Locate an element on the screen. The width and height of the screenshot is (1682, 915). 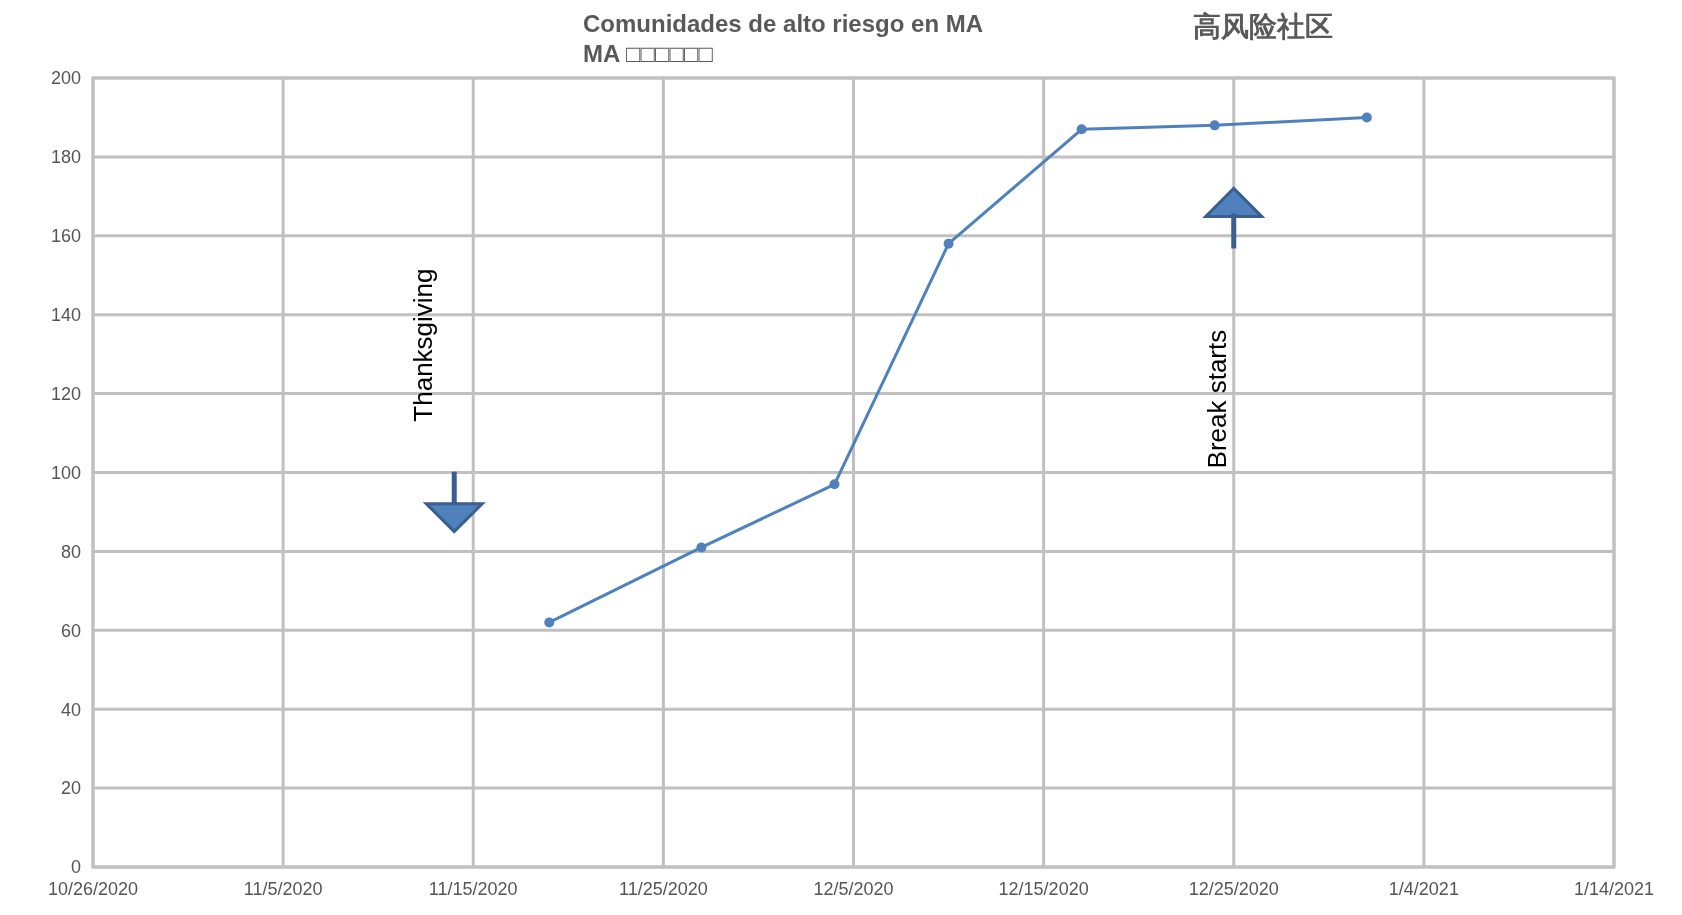
annotation: Thanksgiving is located at coordinates (423, 345).